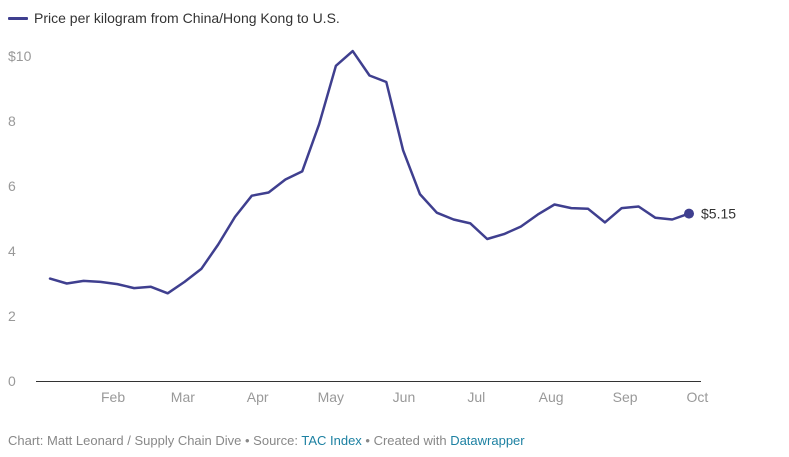 The height and width of the screenshot is (457, 789). I want to click on x-tick-label: Jun, so click(404, 397).